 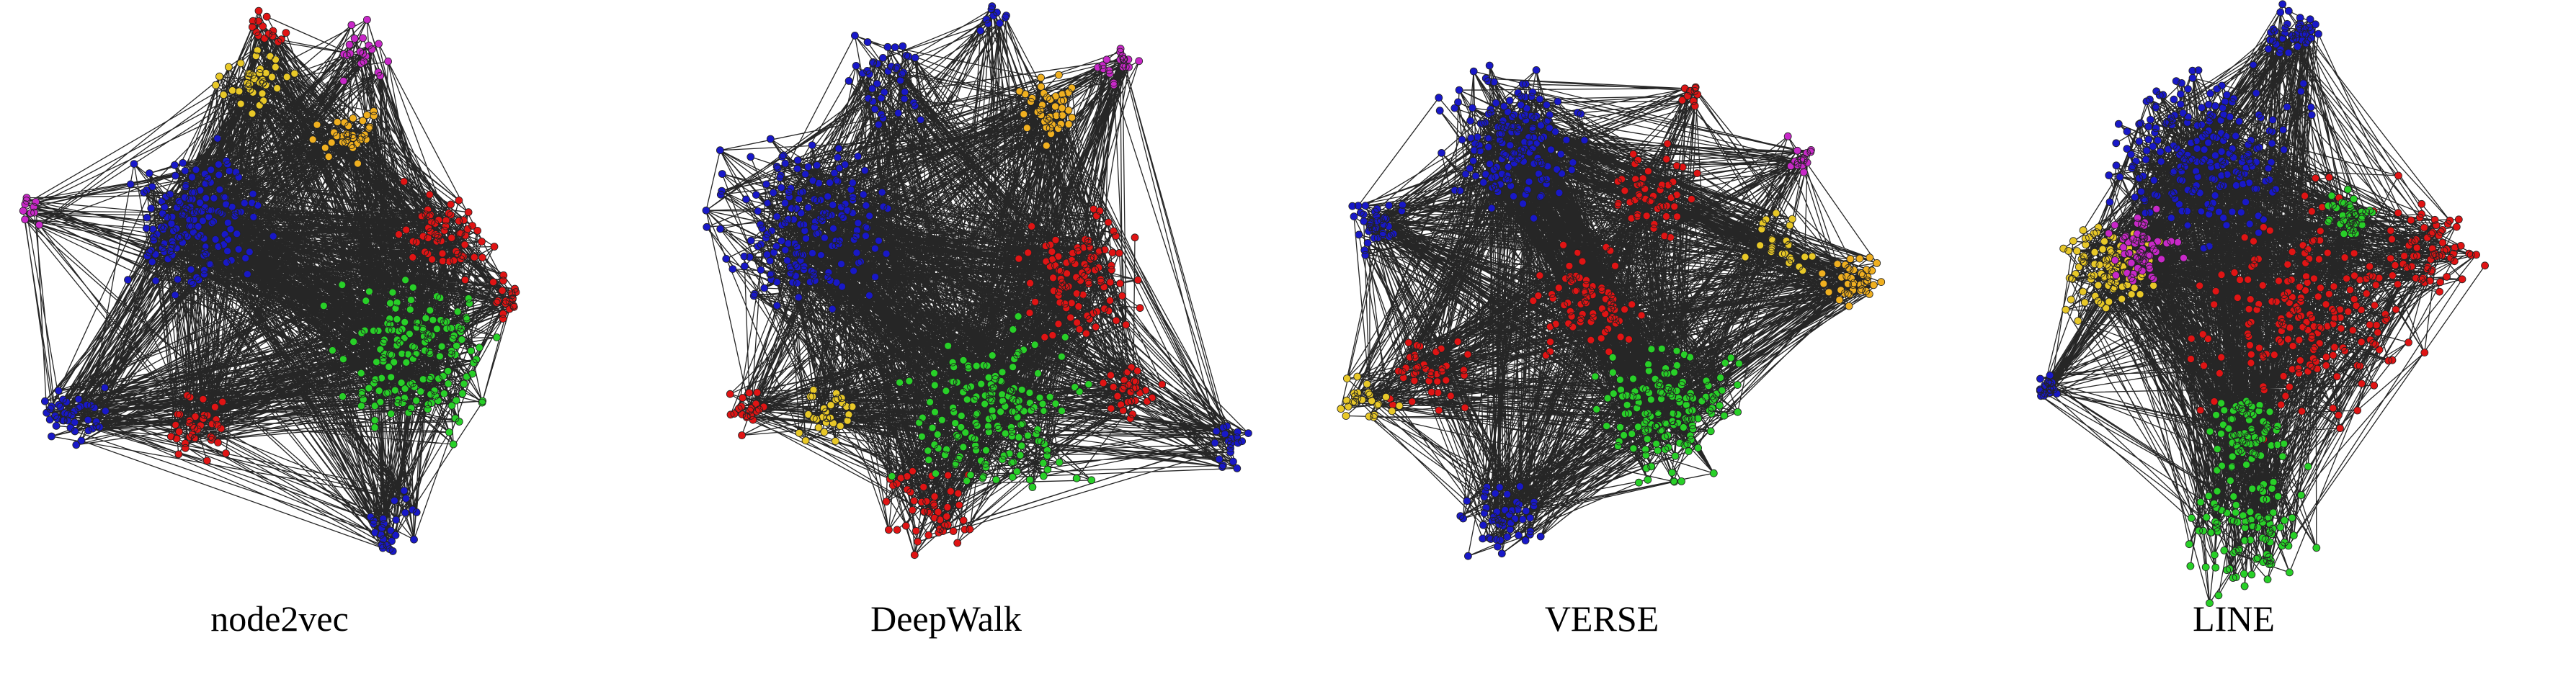 I want to click on caption: LINE, so click(x=2234, y=618).